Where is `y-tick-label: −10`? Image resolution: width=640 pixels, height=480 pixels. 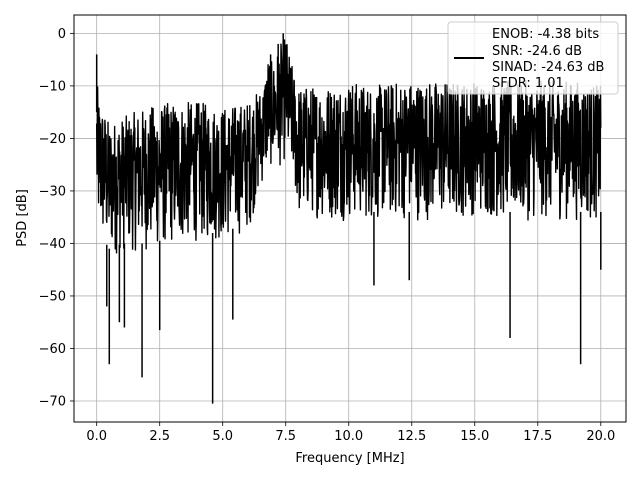 y-tick-label: −10 is located at coordinates (52, 86).